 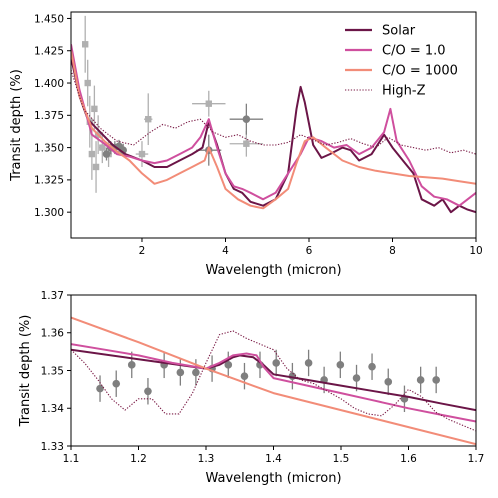 What do you see at coordinates (380, 31) in the screenshot?
I see `legend-item-solar: Solar` at bounding box center [380, 31].